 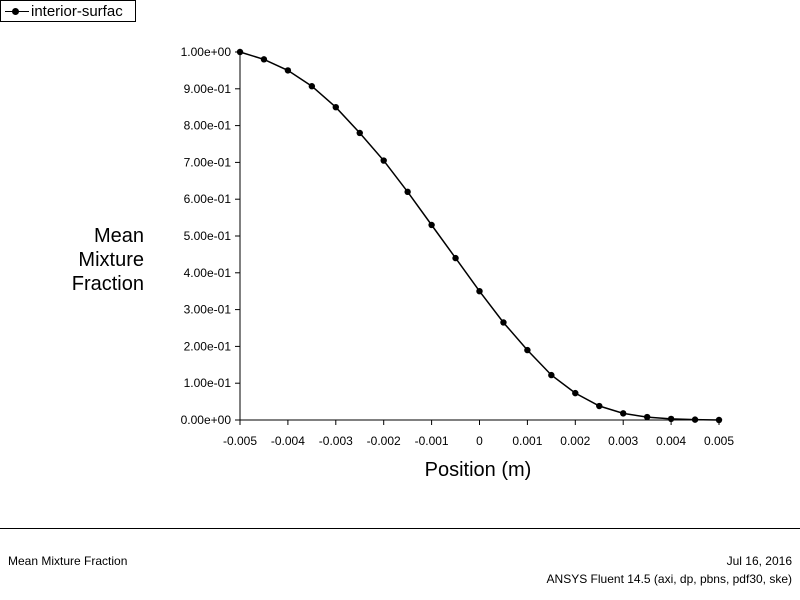 What do you see at coordinates (208, 199) in the screenshot?
I see `y-tick-label: 6.00e-01` at bounding box center [208, 199].